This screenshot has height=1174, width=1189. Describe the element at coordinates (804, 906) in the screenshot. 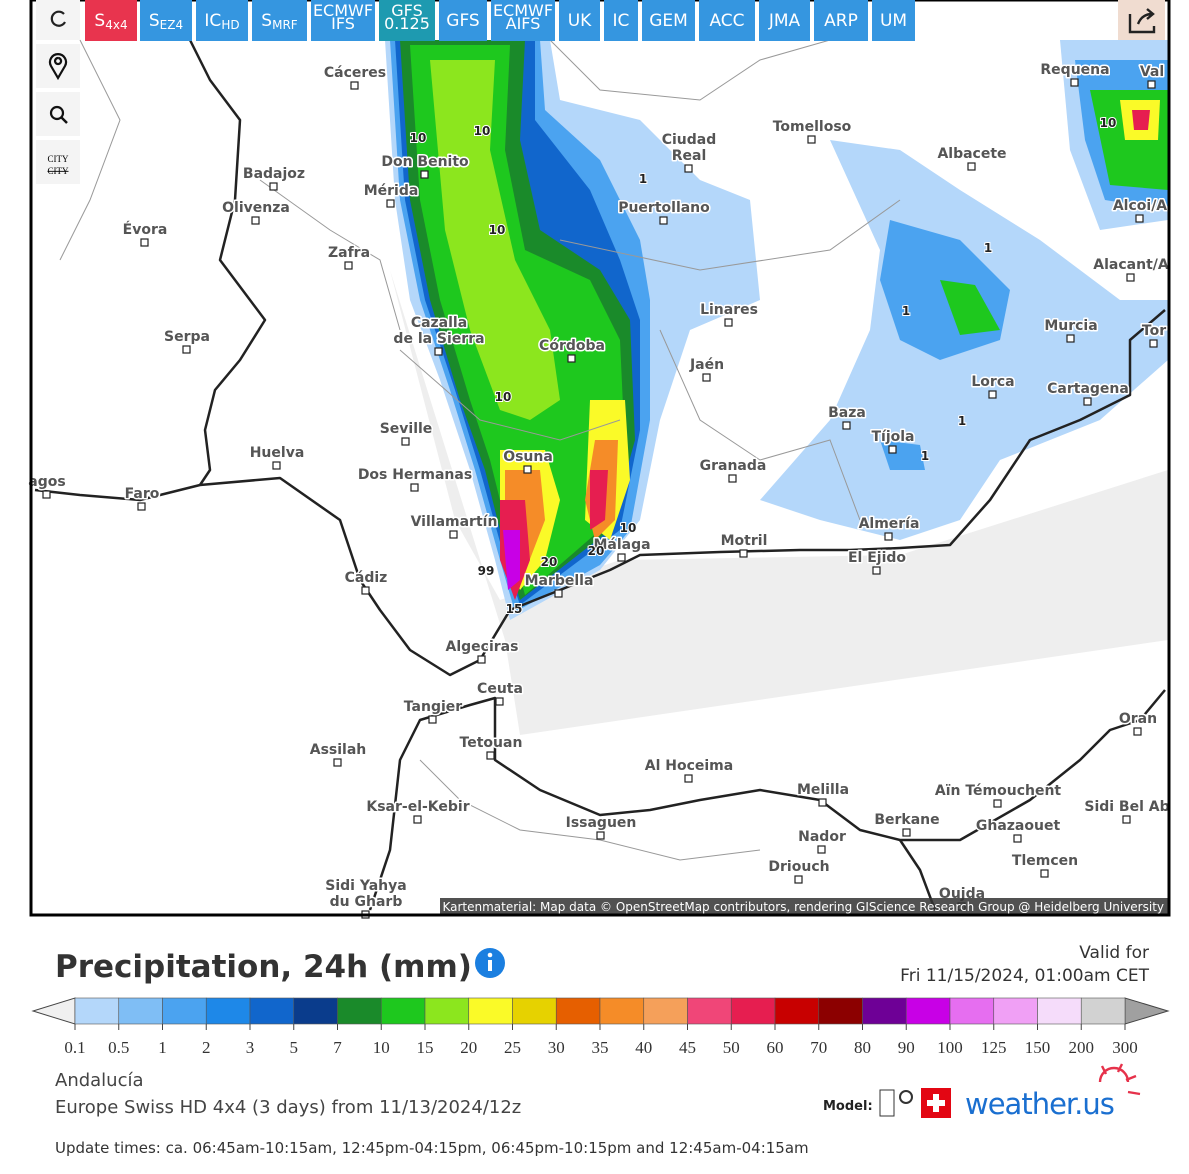

I see `attribution-bg` at that location.